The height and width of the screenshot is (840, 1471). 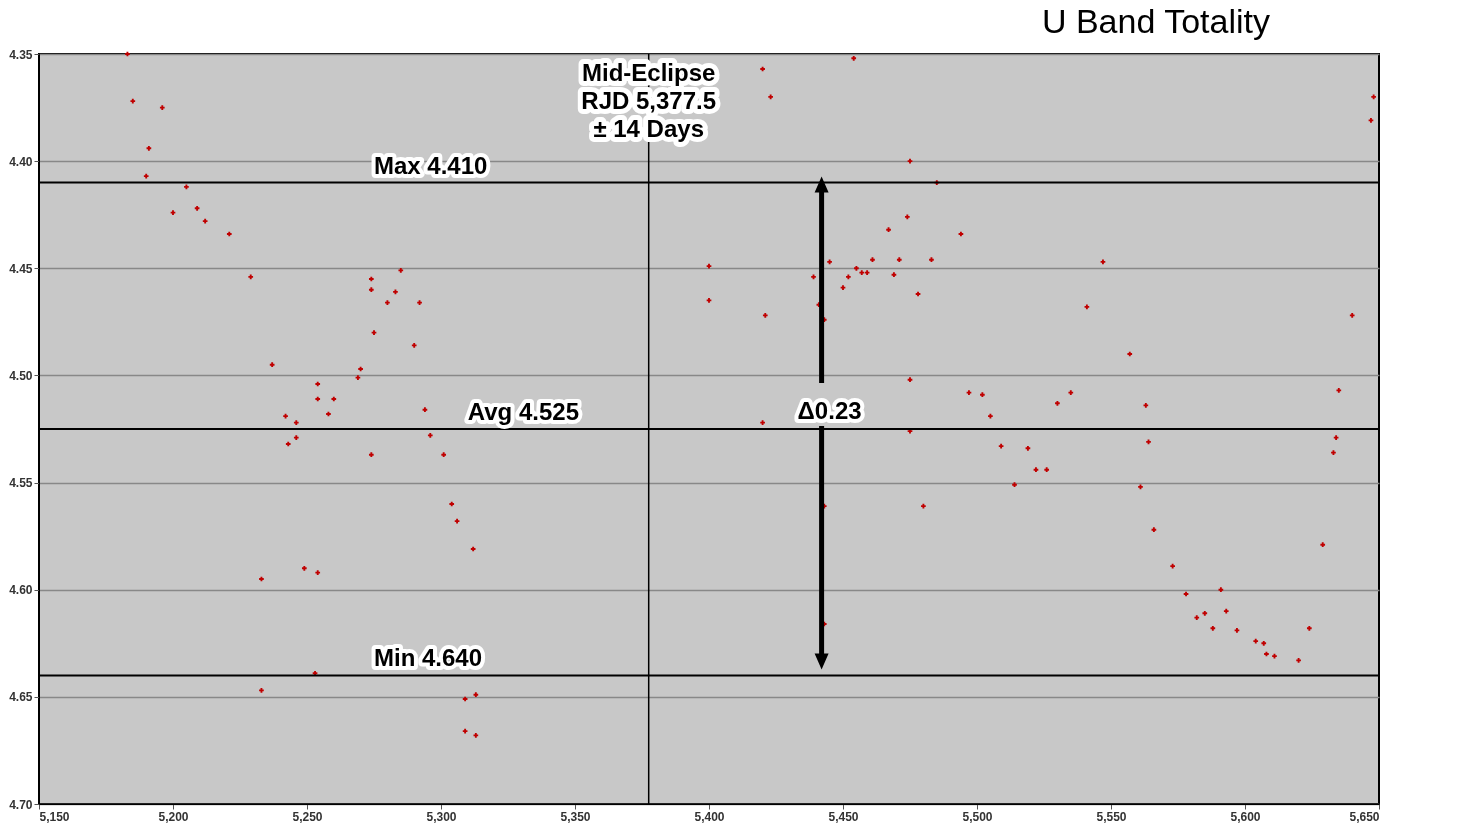 I want to click on y-tick-label: 4.35, so click(x=21, y=54).